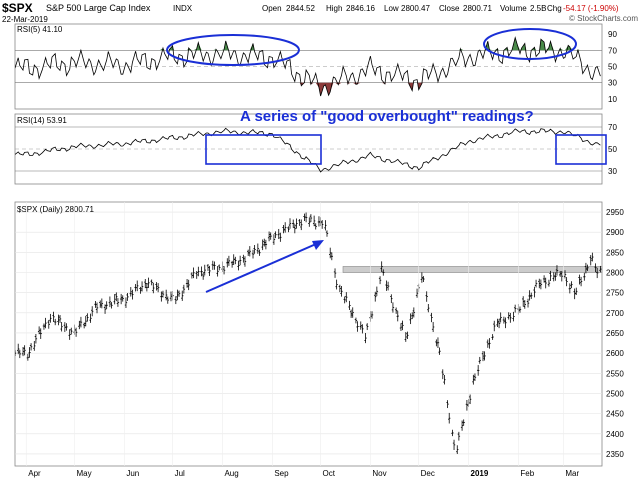 This screenshot has height=481, width=640. I want to click on month-tick-label: Jun, so click(132, 473).